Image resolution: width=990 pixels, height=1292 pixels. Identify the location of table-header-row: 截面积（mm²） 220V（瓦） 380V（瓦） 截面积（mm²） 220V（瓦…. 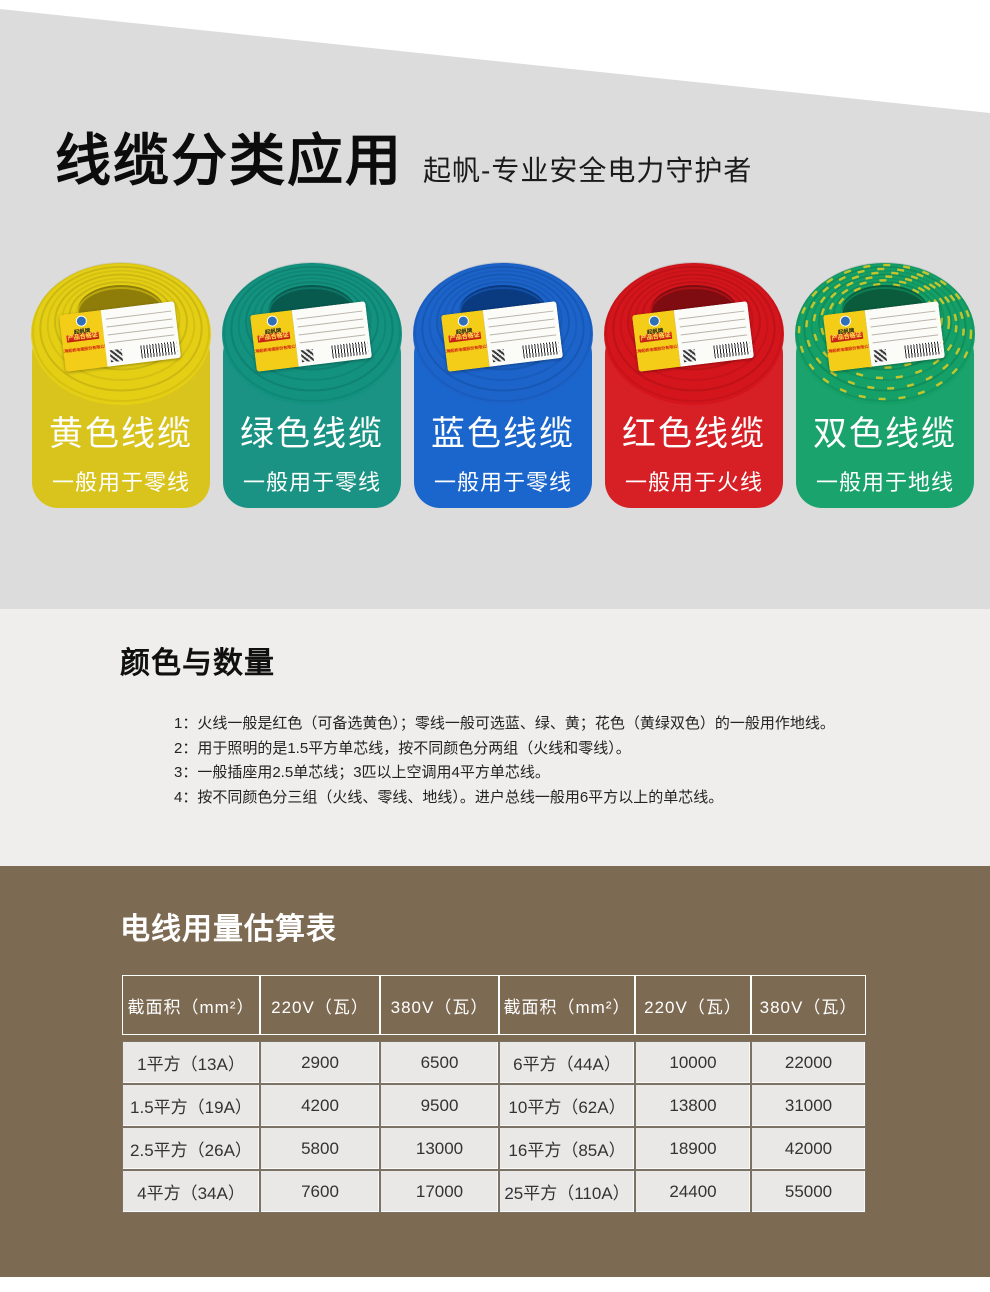
(494, 1005).